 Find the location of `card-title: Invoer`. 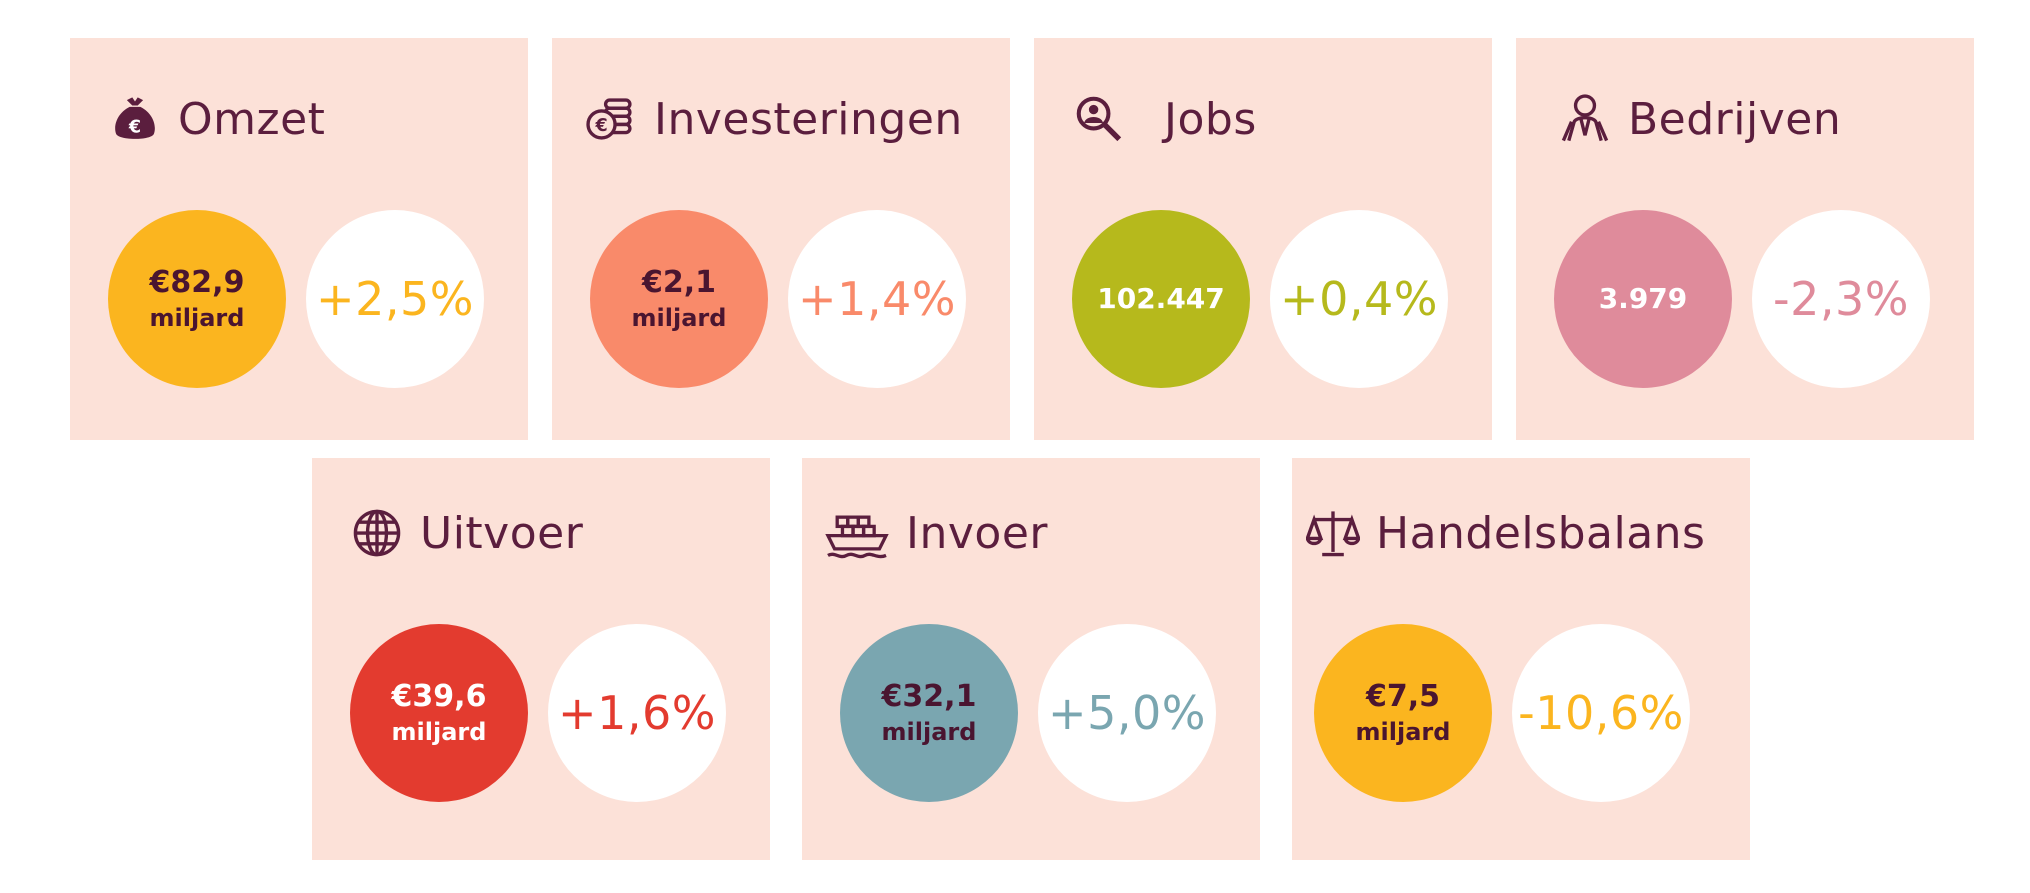

card-title: Invoer is located at coordinates (977, 533).